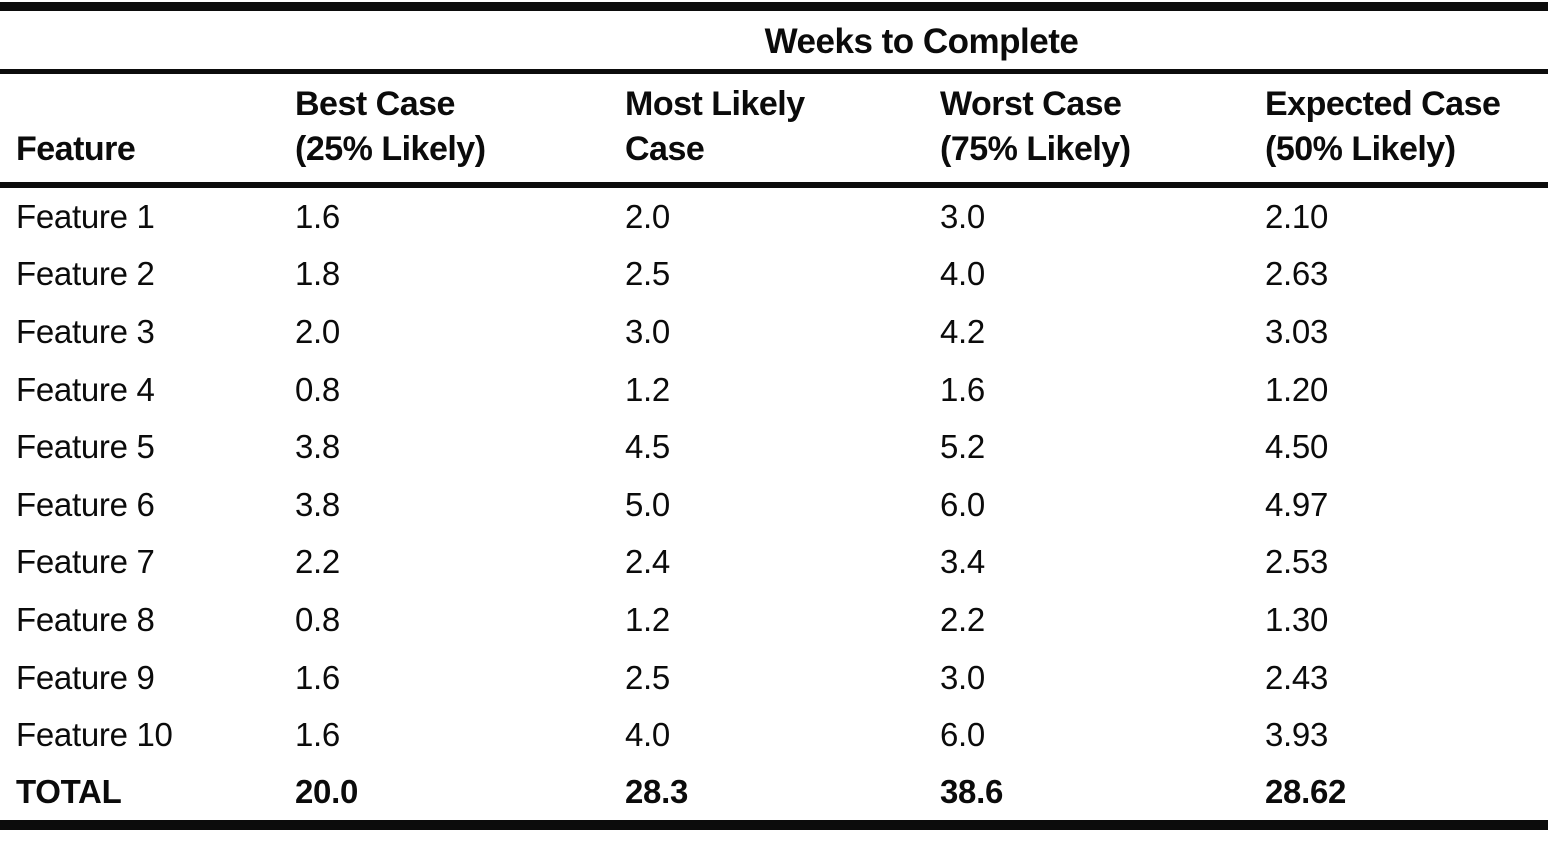 The height and width of the screenshot is (846, 1548). Describe the element at coordinates (647, 735) in the screenshot. I see `most-likely-cell: 4.0` at that location.